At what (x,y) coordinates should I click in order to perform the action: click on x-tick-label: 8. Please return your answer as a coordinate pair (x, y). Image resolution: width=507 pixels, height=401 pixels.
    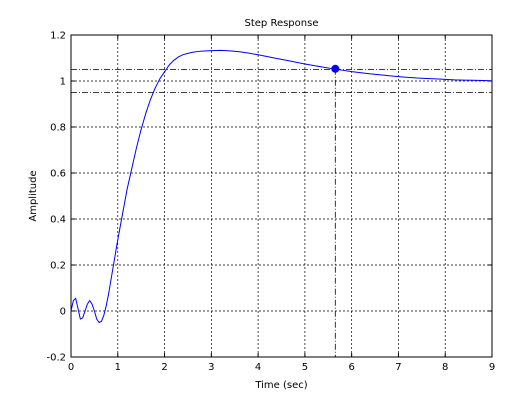
    Looking at the image, I should click on (445, 367).